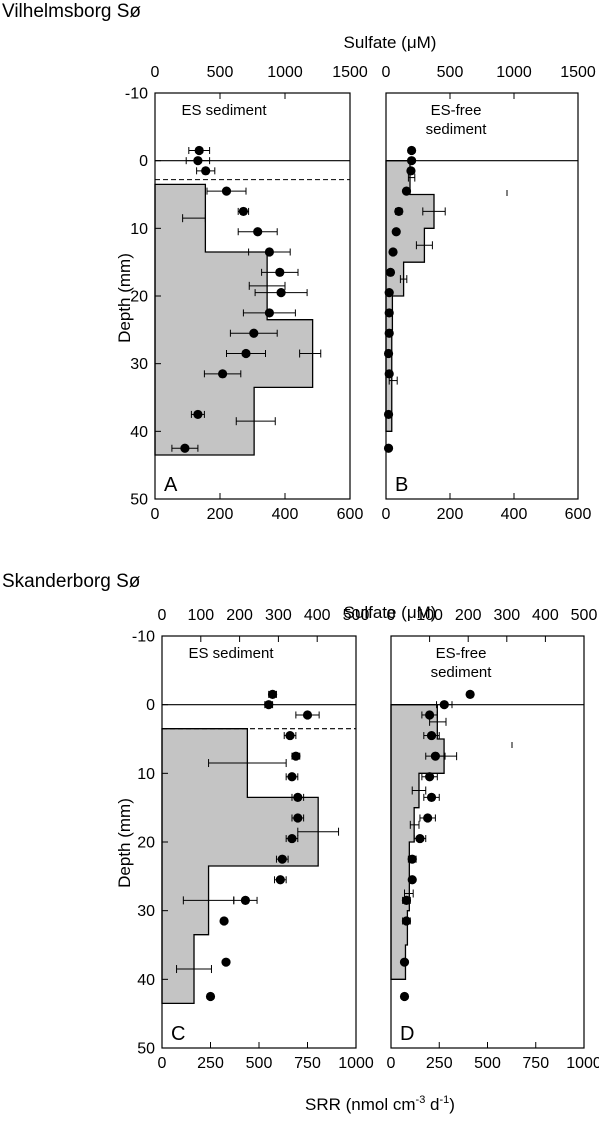 Image resolution: width=599 pixels, height=1129 pixels. What do you see at coordinates (380, 1104) in the screenshot?
I see `srr-axis-title: SRR (nmol cm-3 d-1)` at bounding box center [380, 1104].